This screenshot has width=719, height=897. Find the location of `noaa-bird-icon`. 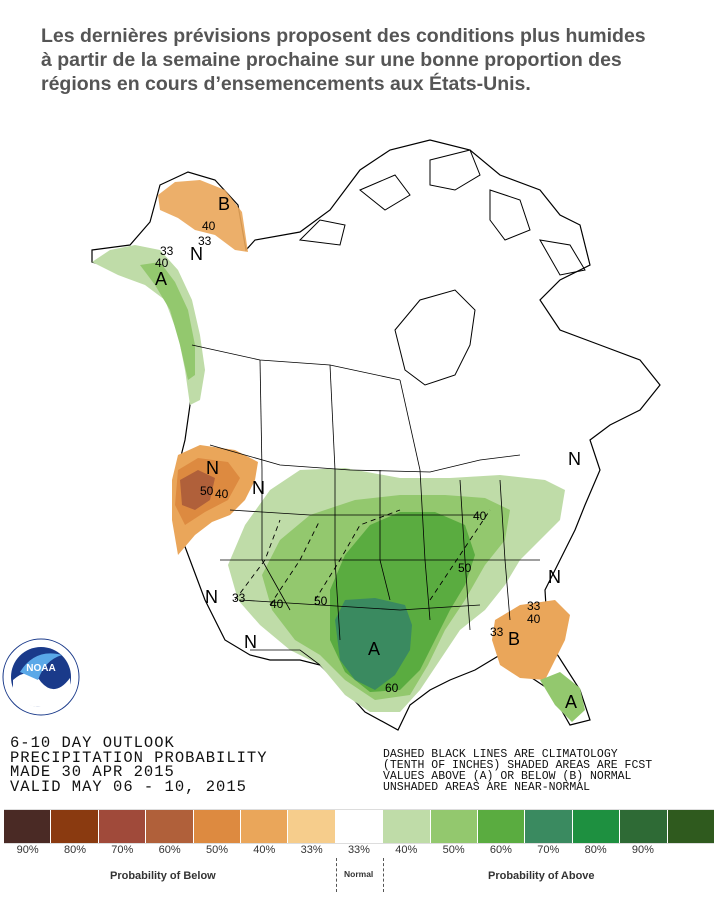

noaa-bird-icon is located at coordinates (41, 666).